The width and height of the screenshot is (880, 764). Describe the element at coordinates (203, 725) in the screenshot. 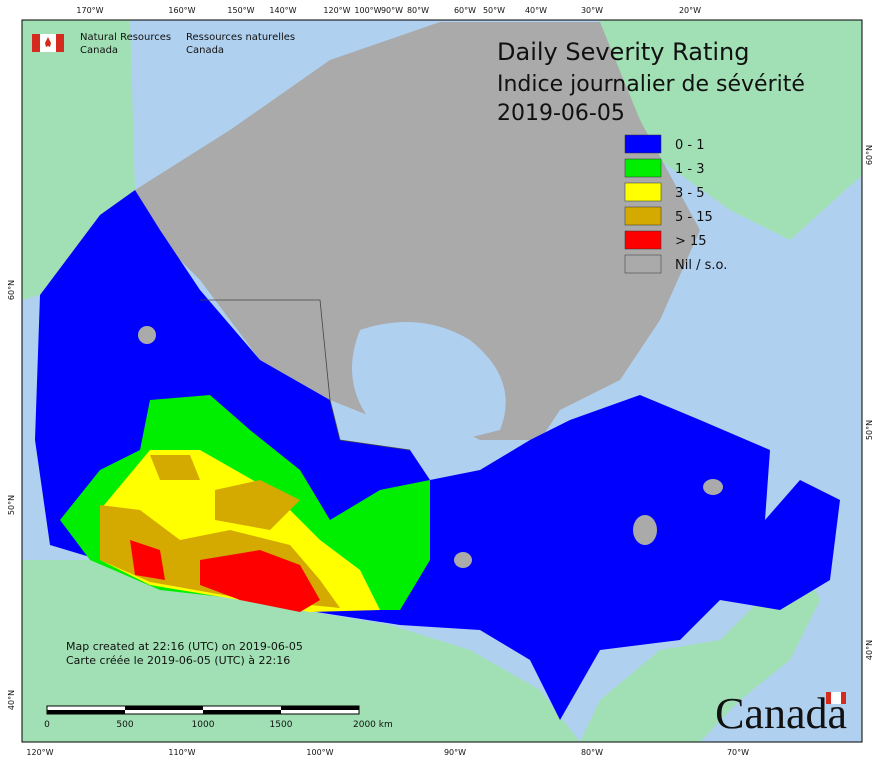

I see `scale-label: 1000` at that location.